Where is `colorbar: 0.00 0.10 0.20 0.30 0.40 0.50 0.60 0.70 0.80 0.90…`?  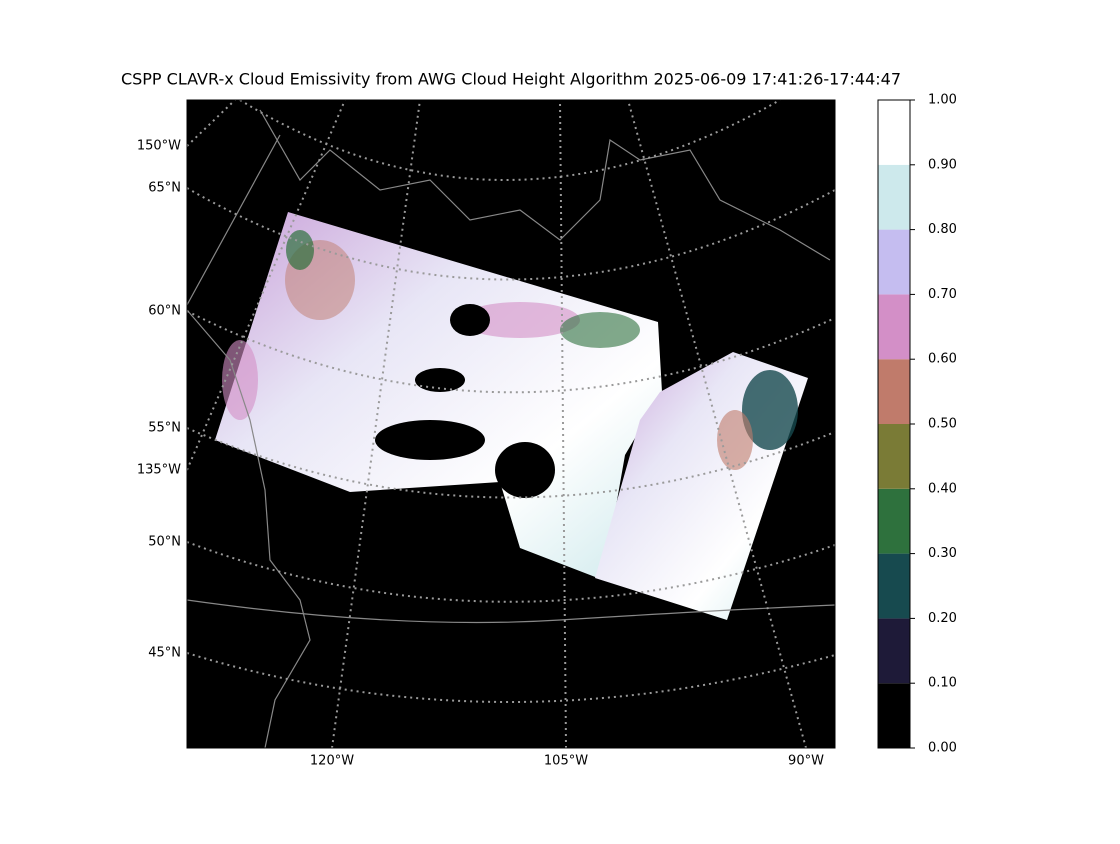
colorbar: 0.00 0.10 0.20 0.30 0.40 0.50 0.60 0.70 0.80 0.90… is located at coordinates (917, 424).